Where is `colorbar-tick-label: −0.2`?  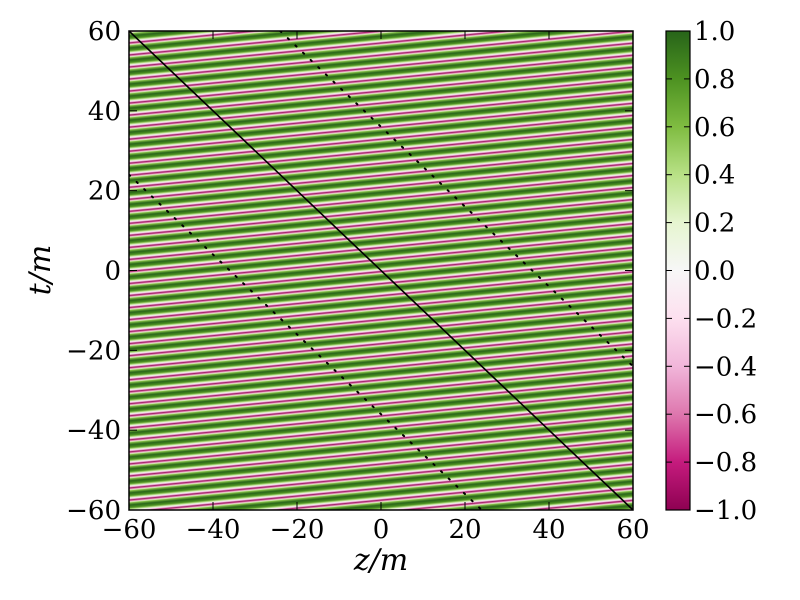 colorbar-tick-label: −0.2 is located at coordinates (725, 319).